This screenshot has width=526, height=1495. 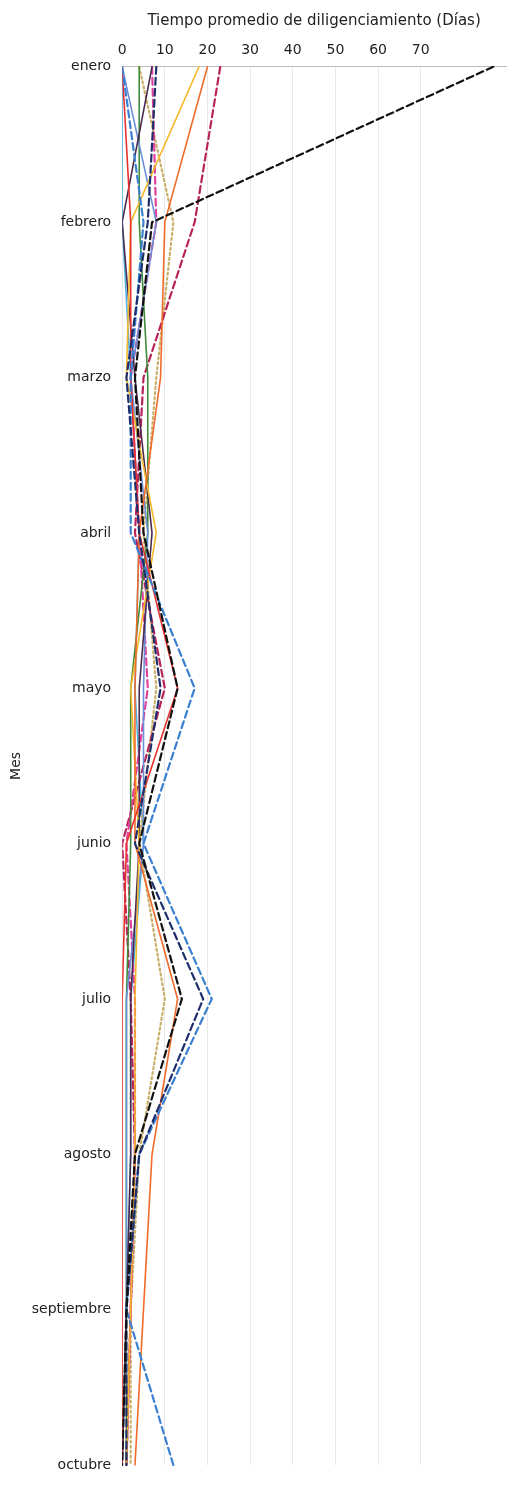 What do you see at coordinates (250, 49) in the screenshot?
I see `x-tick-label: 30` at bounding box center [250, 49].